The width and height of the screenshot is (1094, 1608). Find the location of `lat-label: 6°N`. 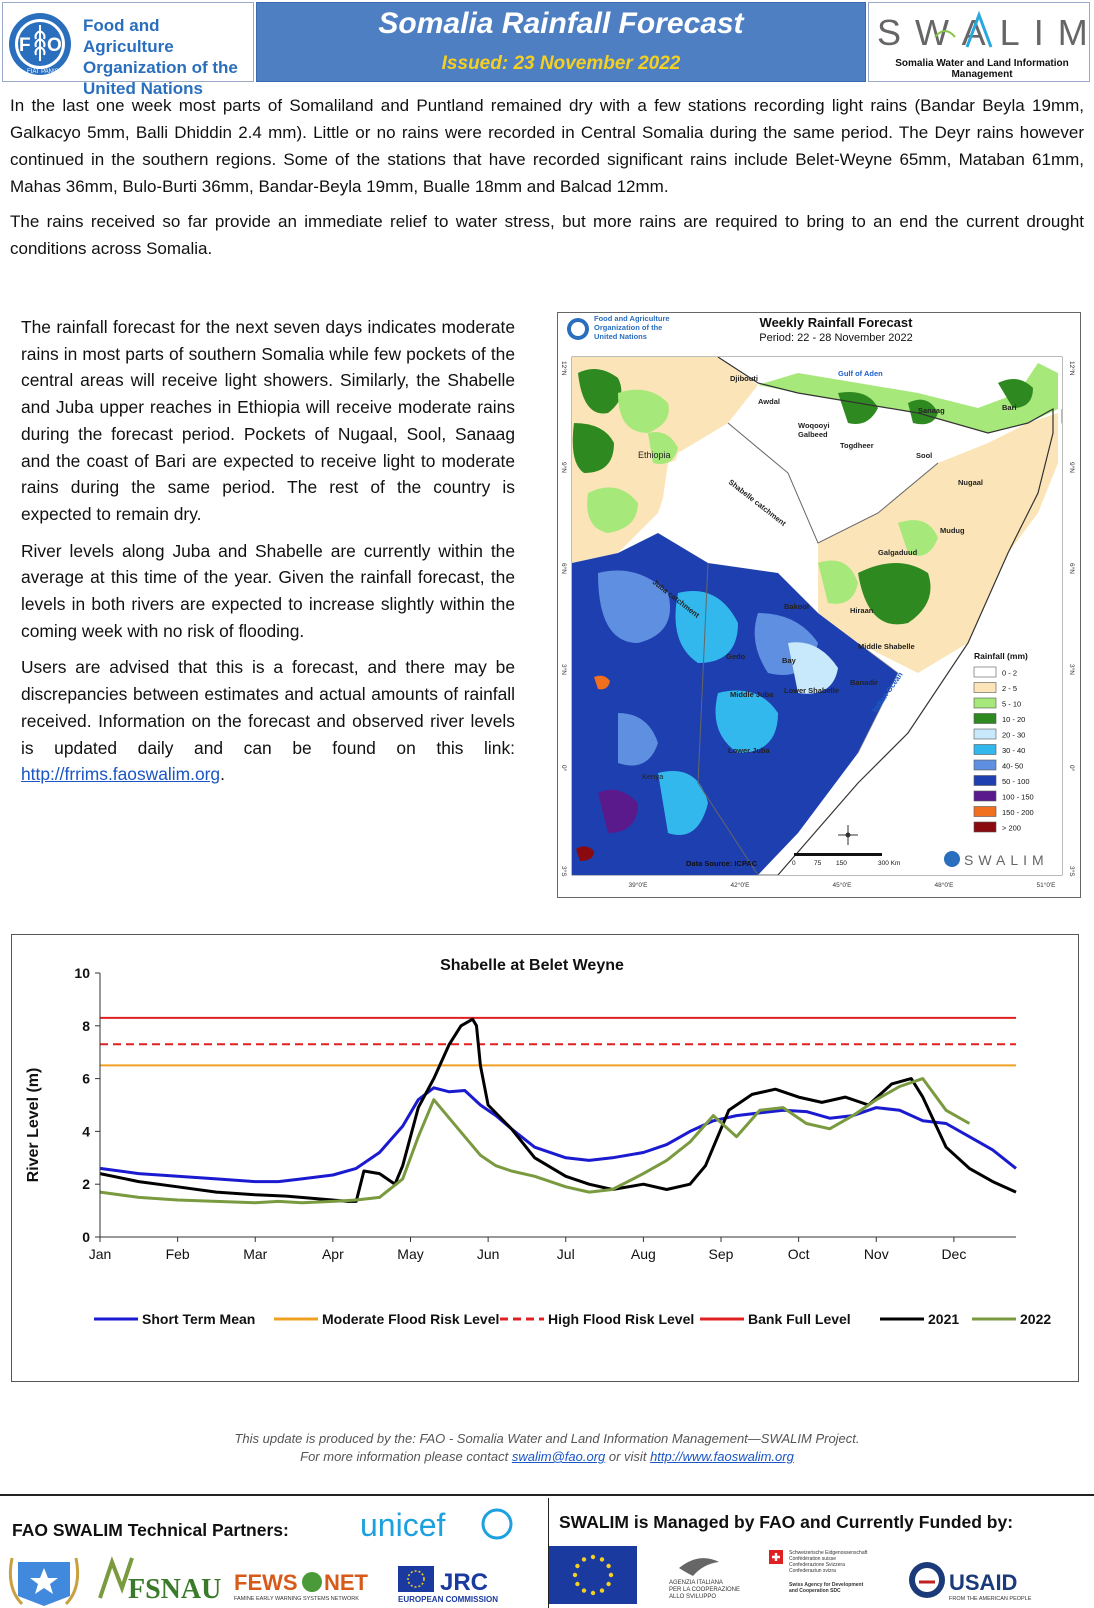

lat-label: 6°N is located at coordinates (564, 568).